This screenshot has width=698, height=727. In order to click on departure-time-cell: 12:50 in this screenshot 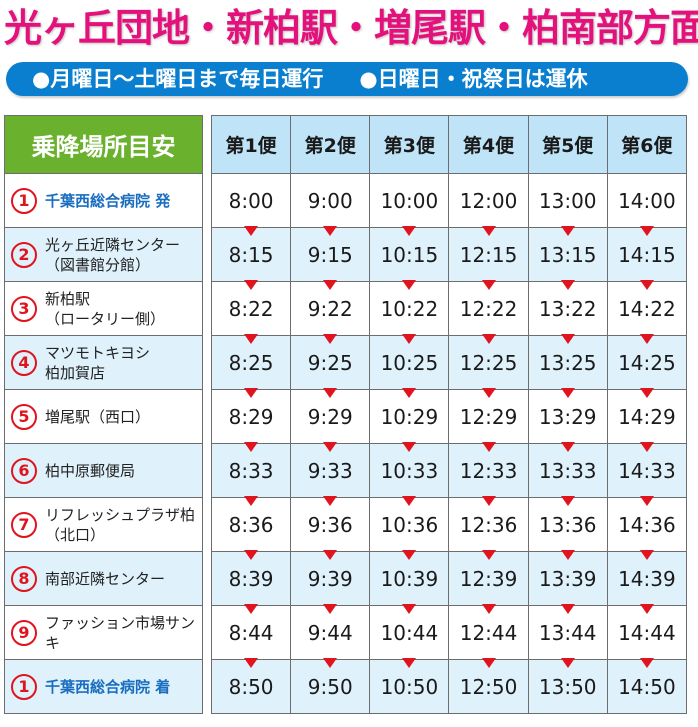, I will do `click(488, 686)`.